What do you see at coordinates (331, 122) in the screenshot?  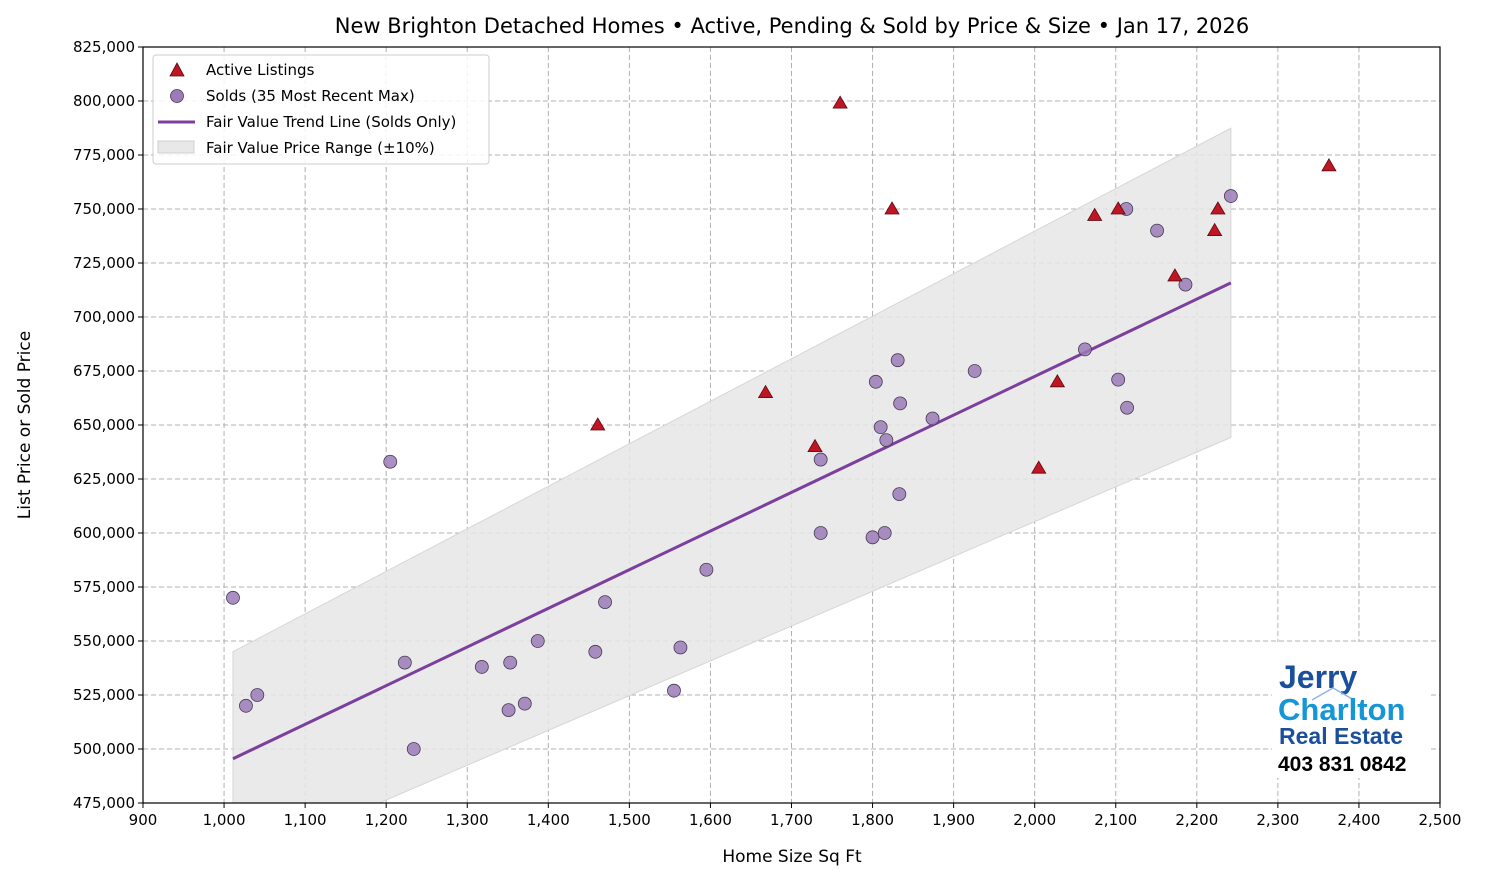 I see `legend-label: Fair Value Trend Line (Solds Only)` at bounding box center [331, 122].